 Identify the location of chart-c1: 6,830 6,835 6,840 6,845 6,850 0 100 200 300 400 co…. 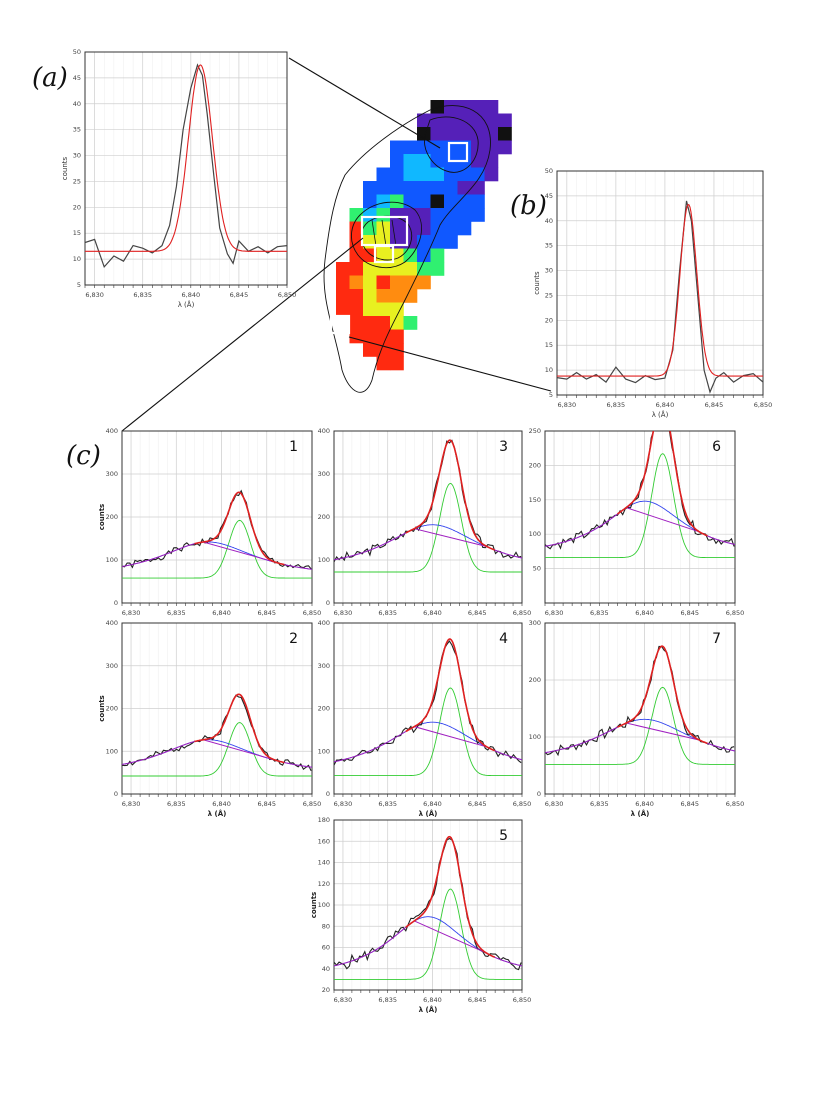
(209, 522).